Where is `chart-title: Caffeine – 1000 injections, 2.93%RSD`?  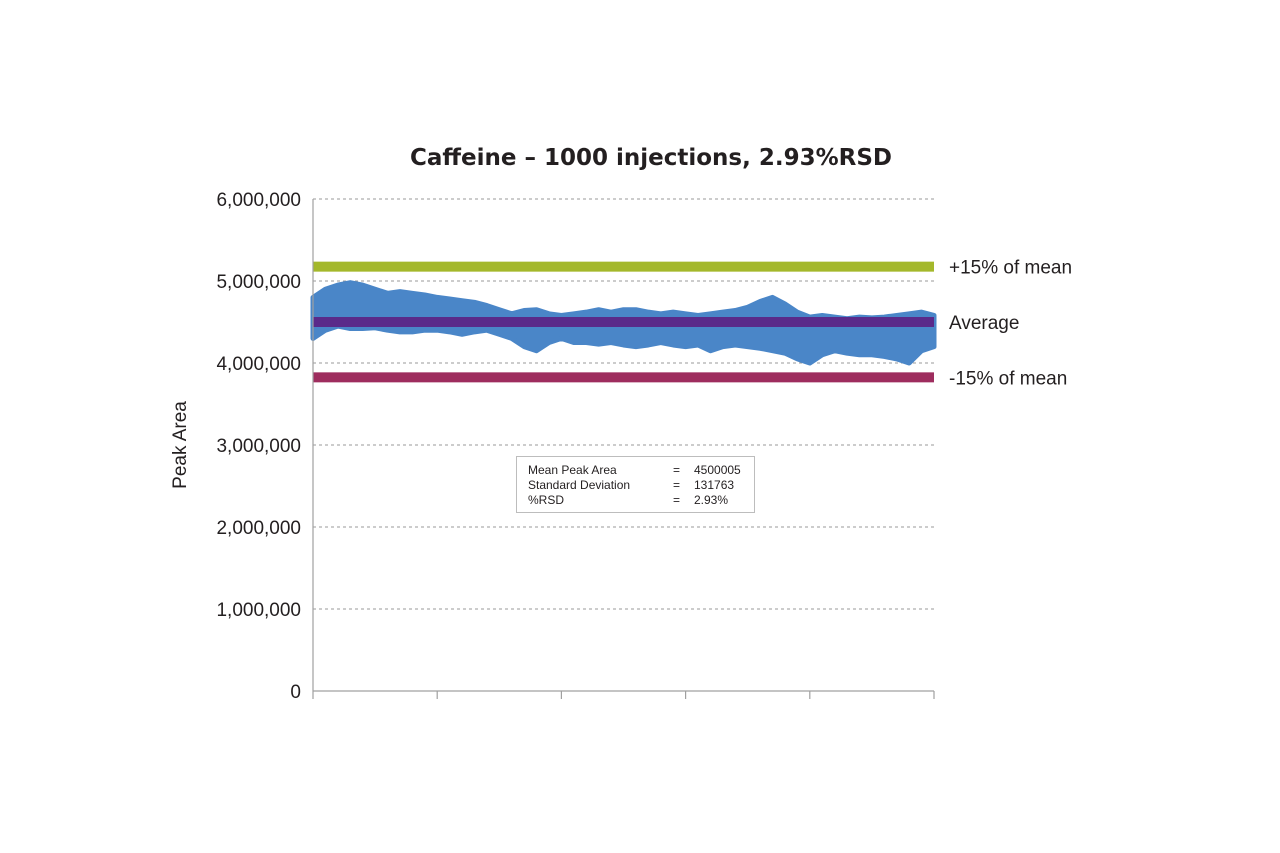
chart-title: Caffeine – 1000 injections, 2.93%RSD is located at coordinates (651, 158).